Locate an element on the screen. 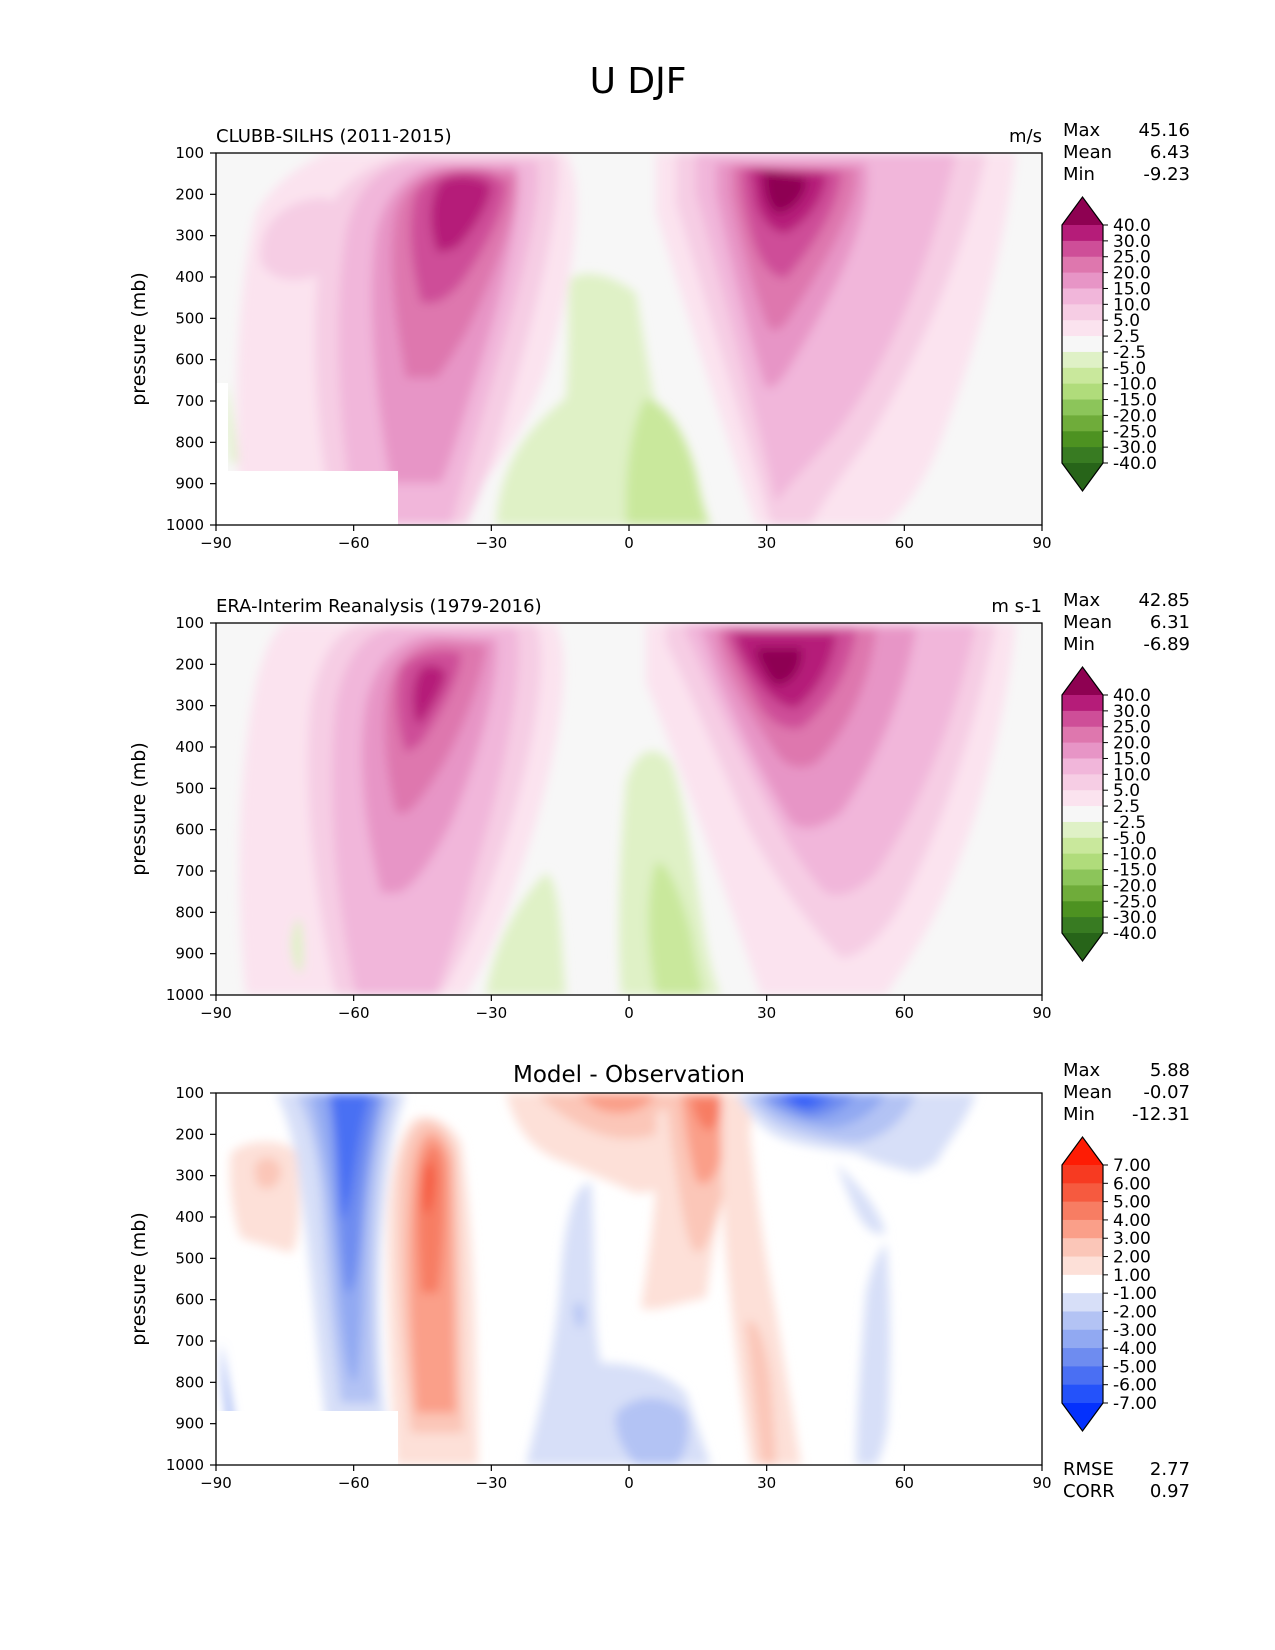  figure-title: U DJF is located at coordinates (638, 81).